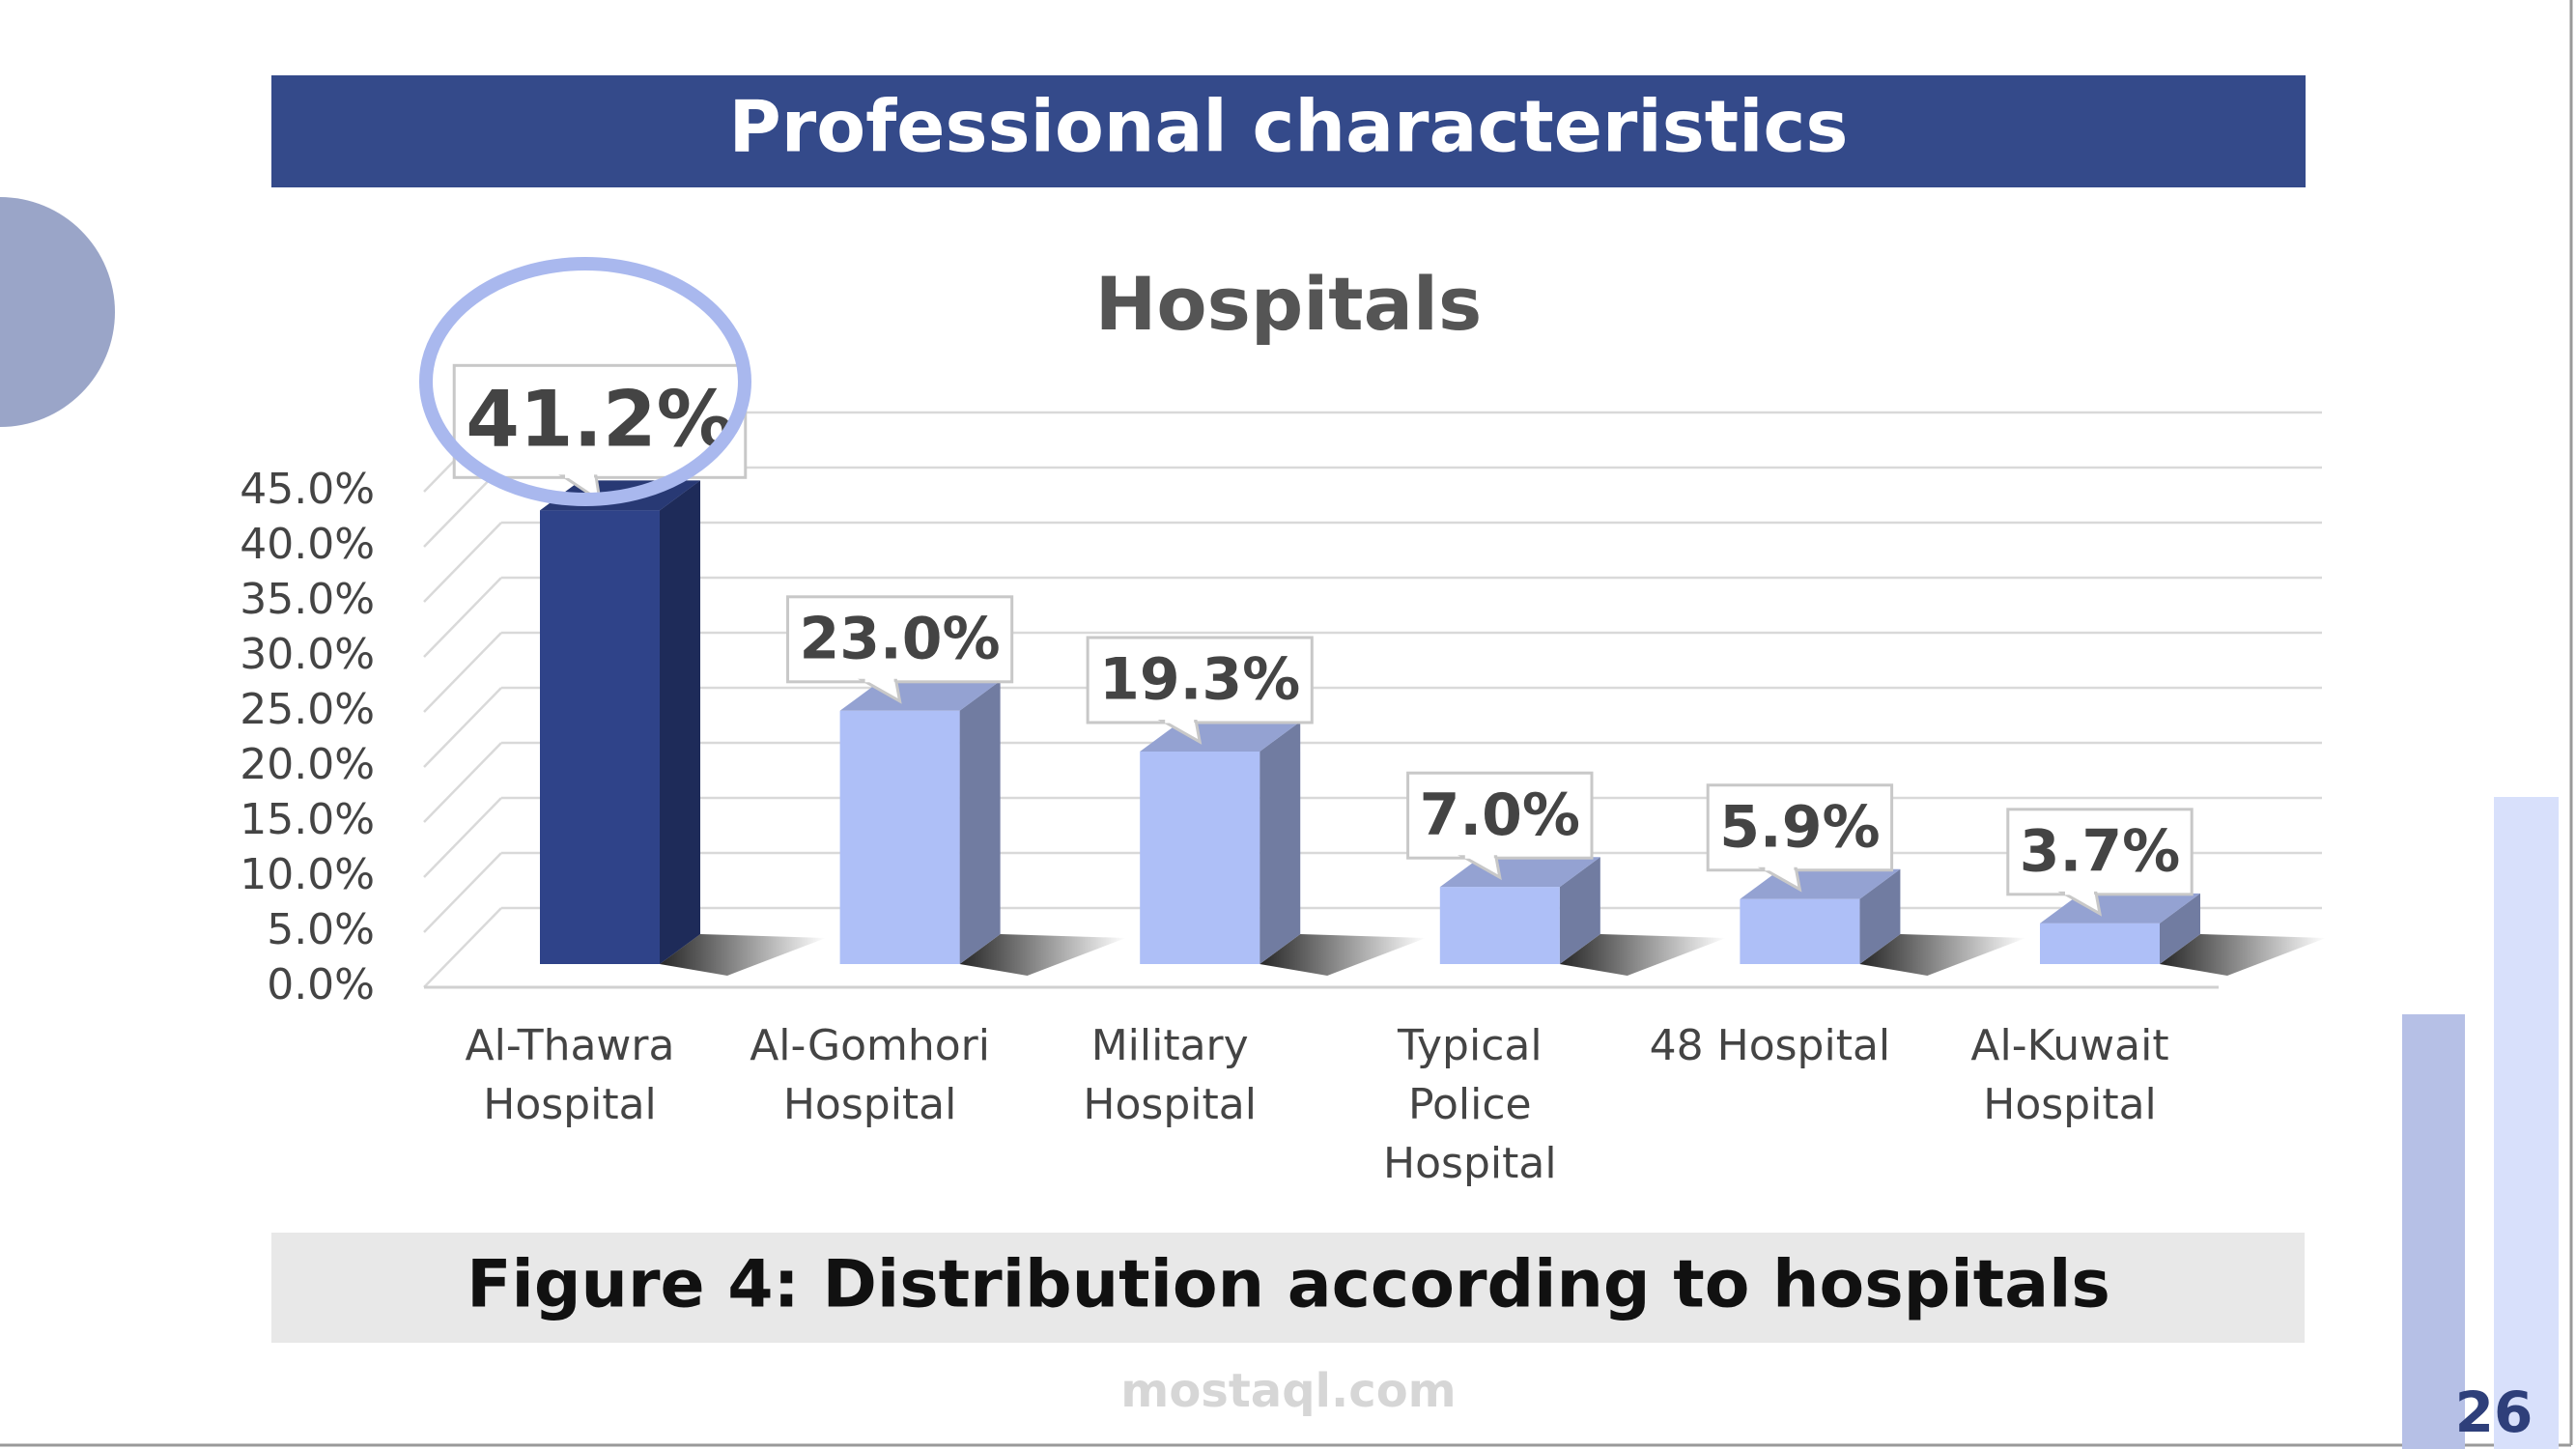 The width and height of the screenshot is (2576, 1449). Describe the element at coordinates (1770, 1045) in the screenshot. I see `x-tick-label: 48 Hospital` at that location.